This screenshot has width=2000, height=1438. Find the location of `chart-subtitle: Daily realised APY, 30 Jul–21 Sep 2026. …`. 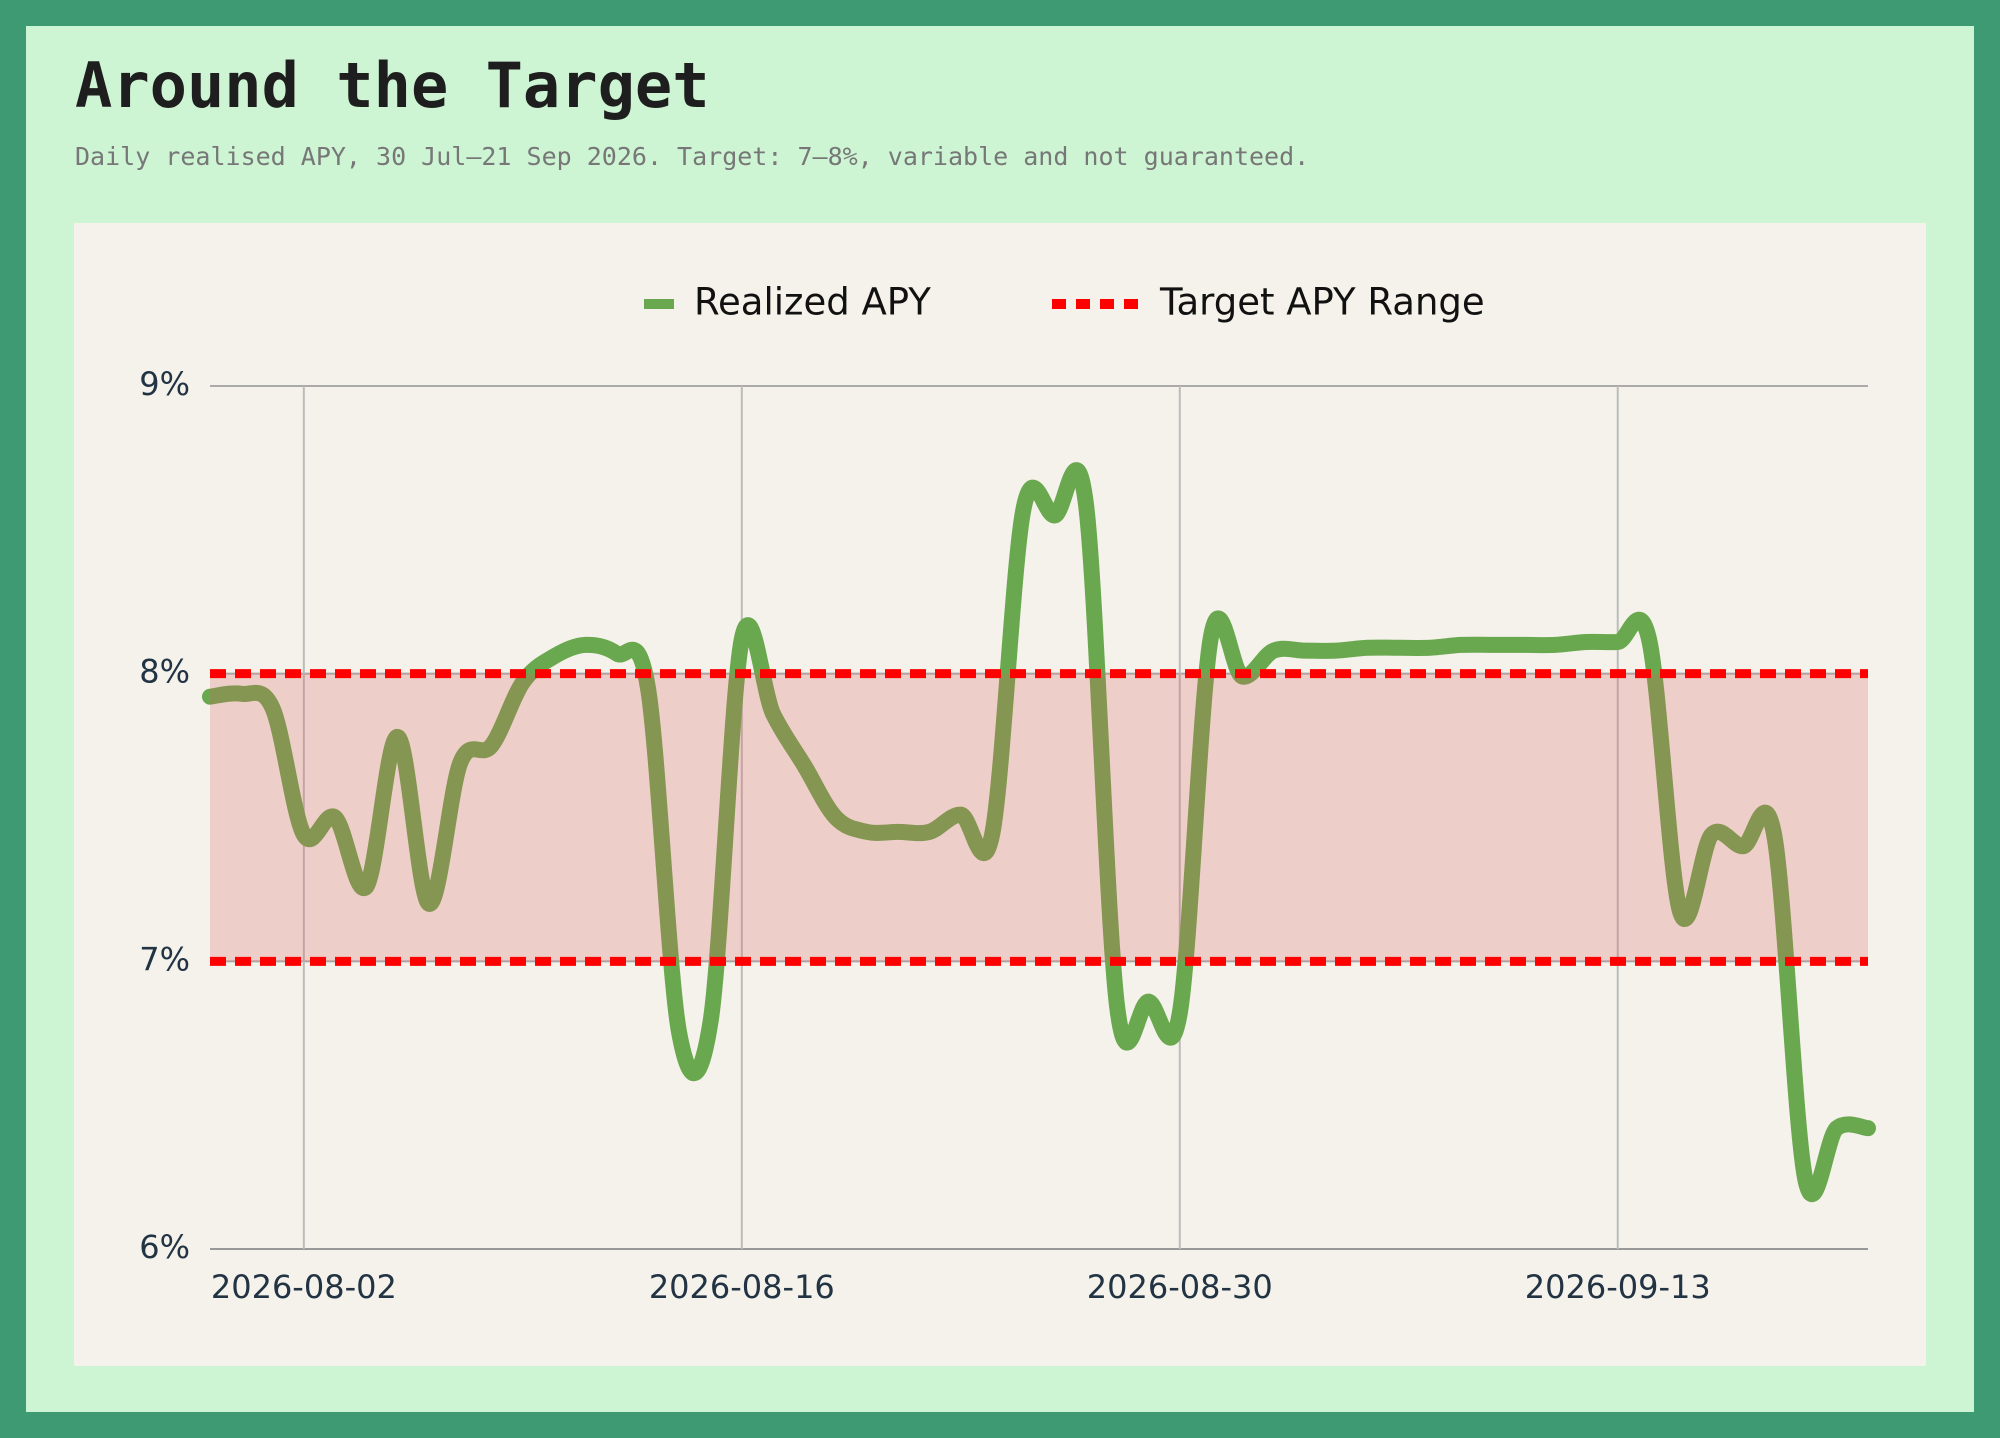

chart-subtitle: Daily realised APY, 30 Jul–21 Sep 2026. … is located at coordinates (692, 156).